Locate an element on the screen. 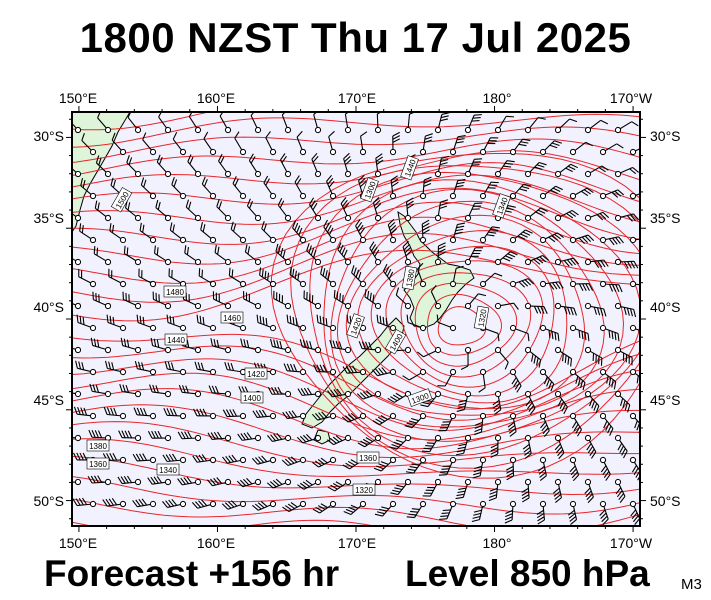 The image size is (711, 600). contour-label: 1380 is located at coordinates (98, 445).